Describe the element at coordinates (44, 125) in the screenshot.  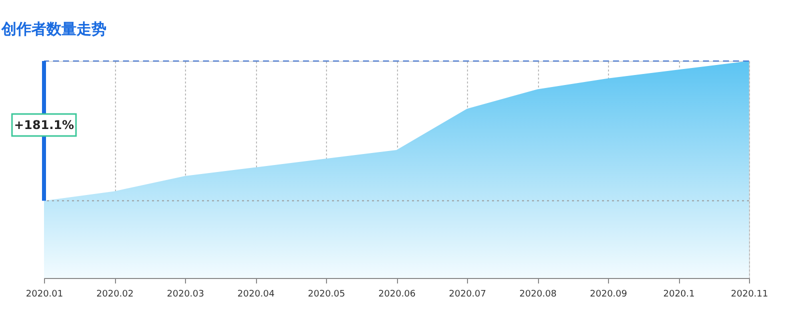
I see `annotation: +181.1%` at that location.